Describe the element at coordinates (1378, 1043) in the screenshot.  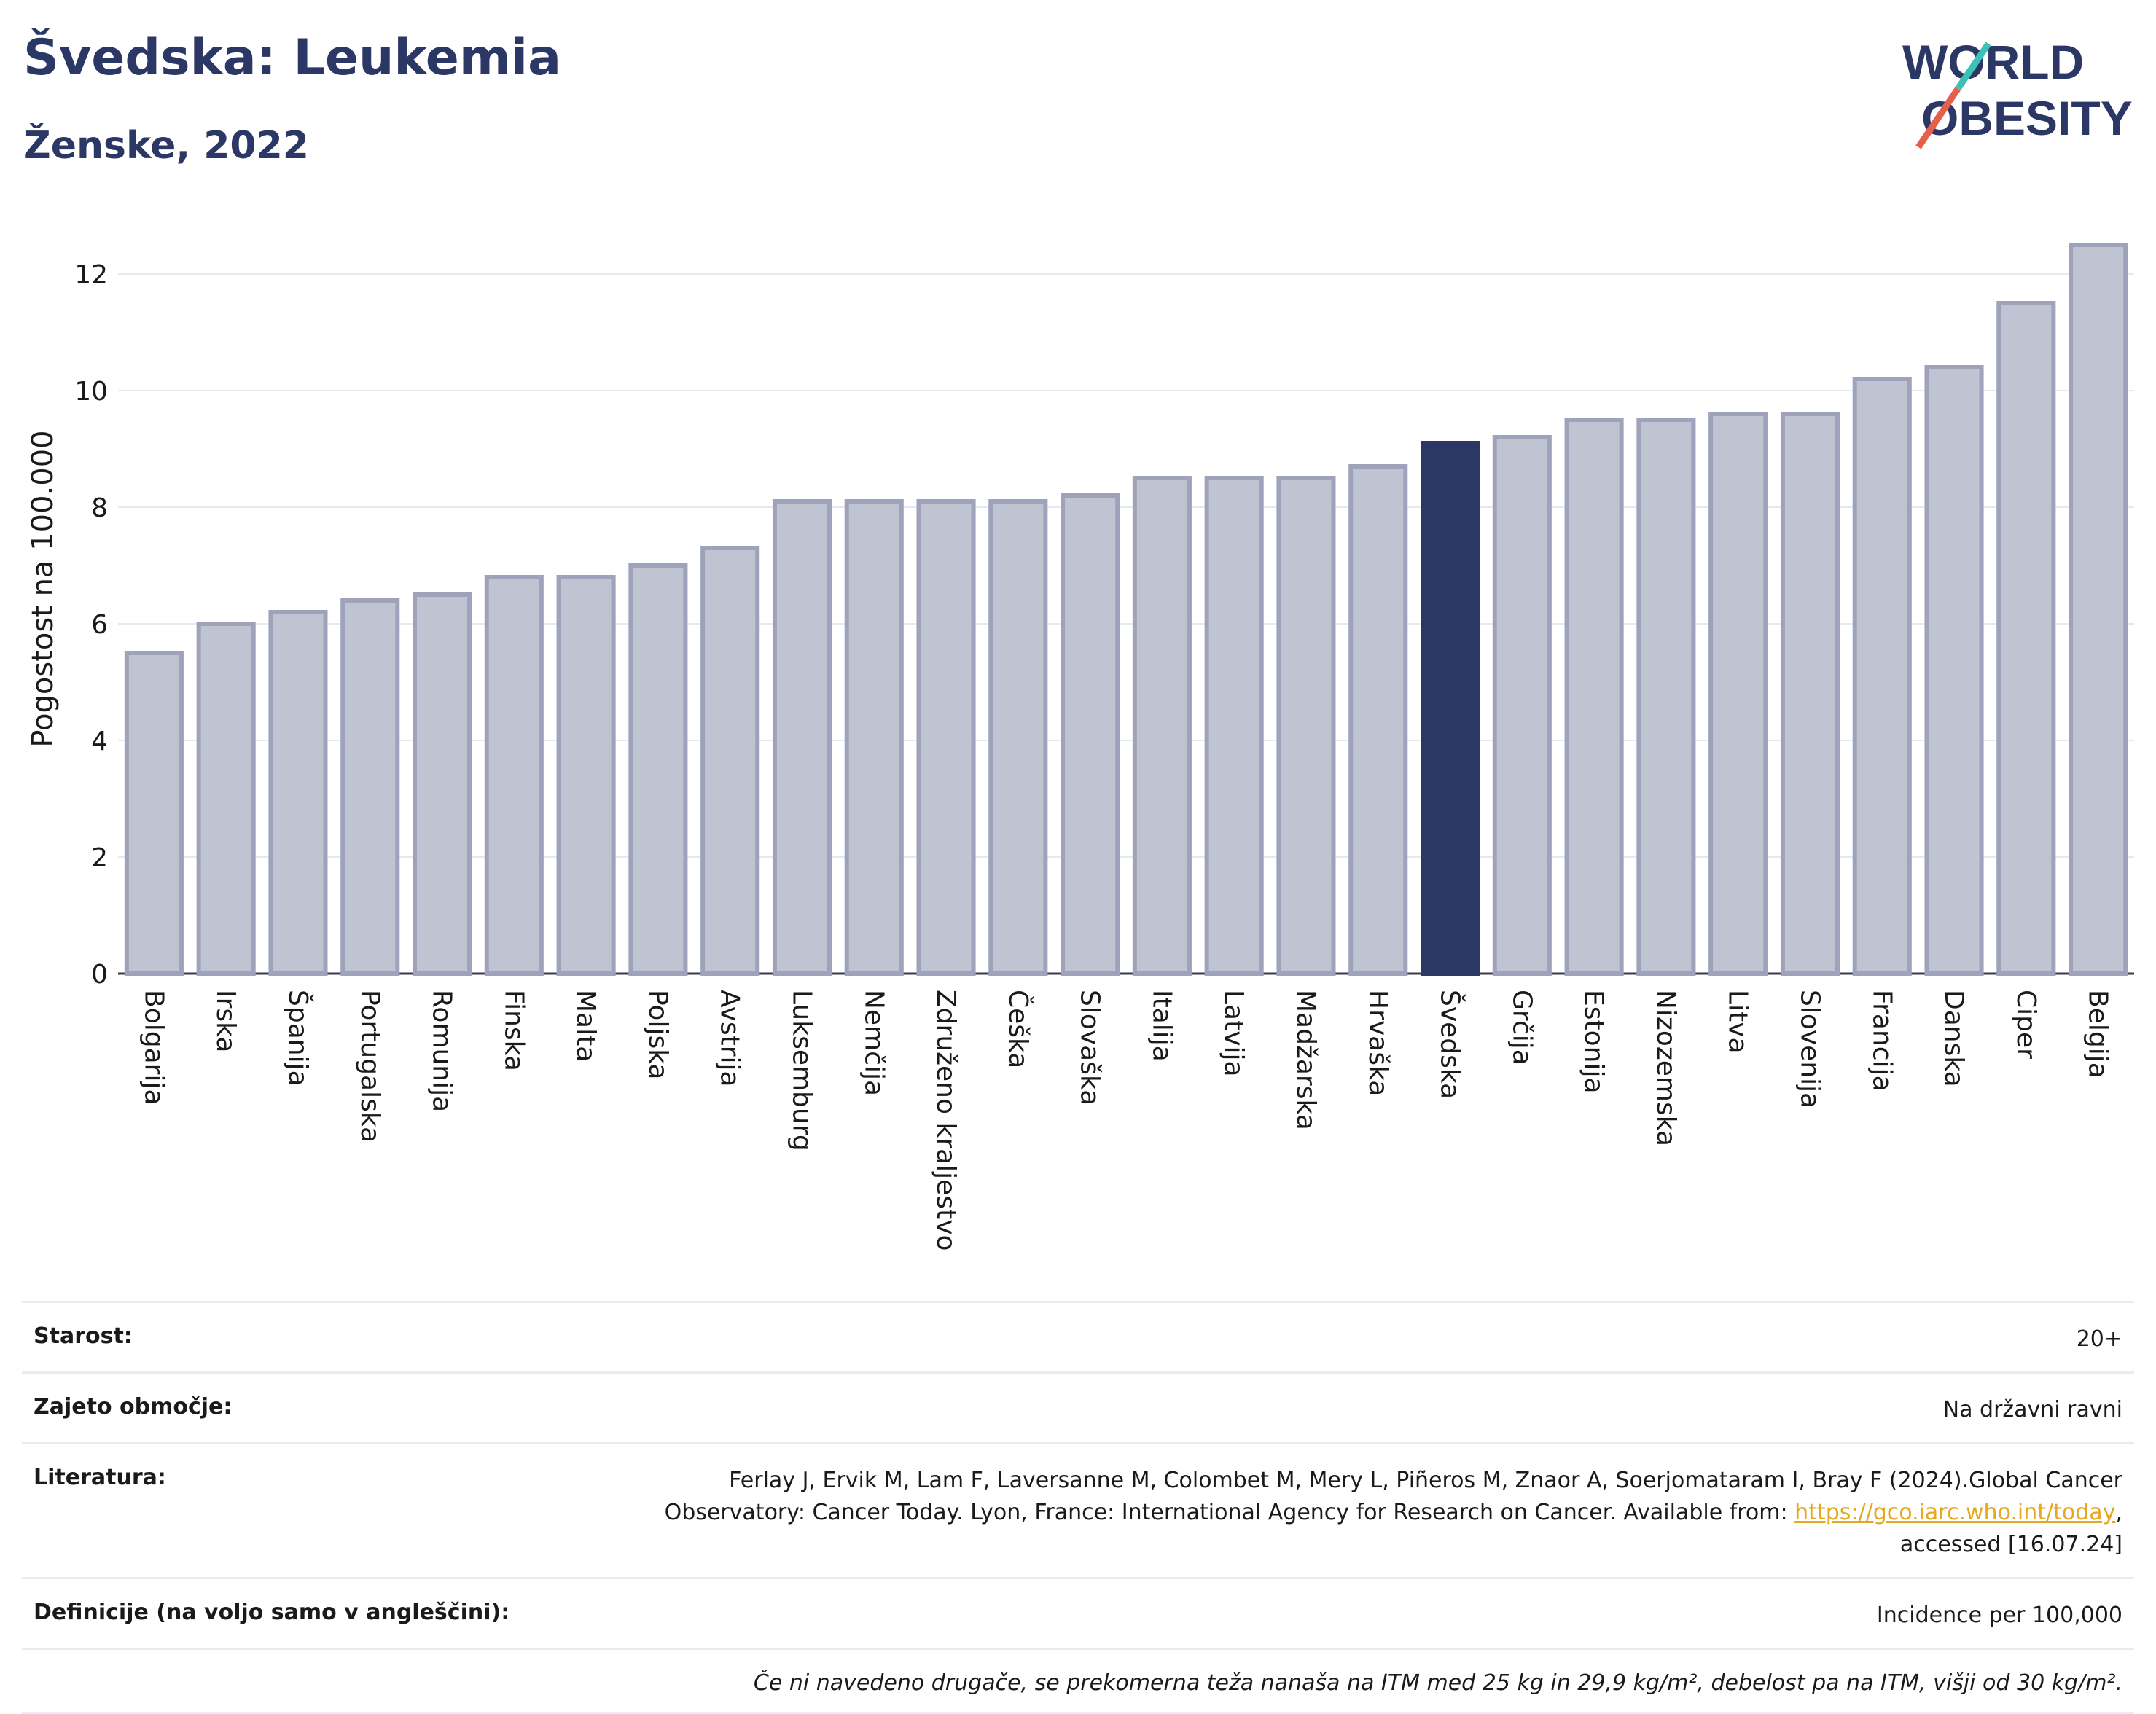
I see `x-tick-label: Hrvaška` at that location.